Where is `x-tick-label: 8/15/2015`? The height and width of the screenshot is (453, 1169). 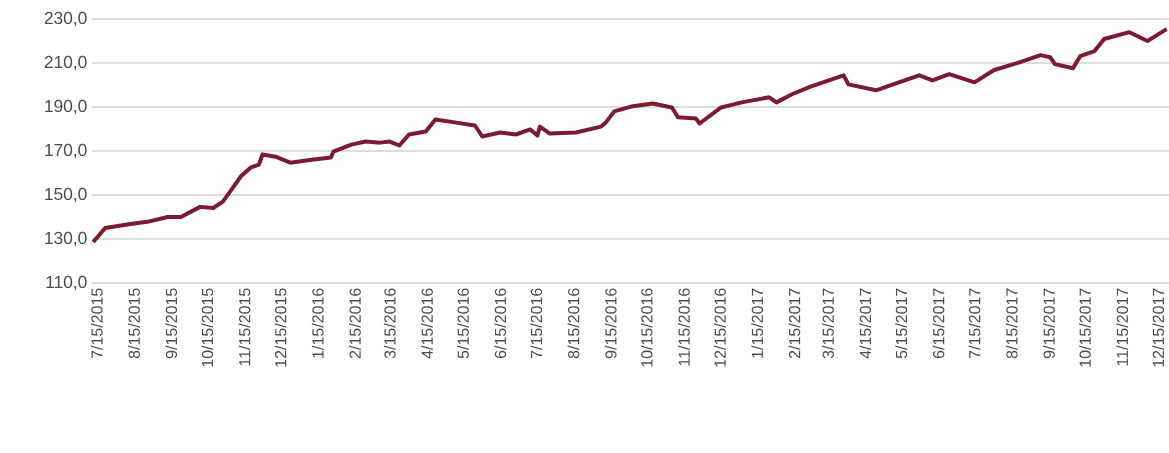
x-tick-label: 8/15/2015 is located at coordinates (134, 323).